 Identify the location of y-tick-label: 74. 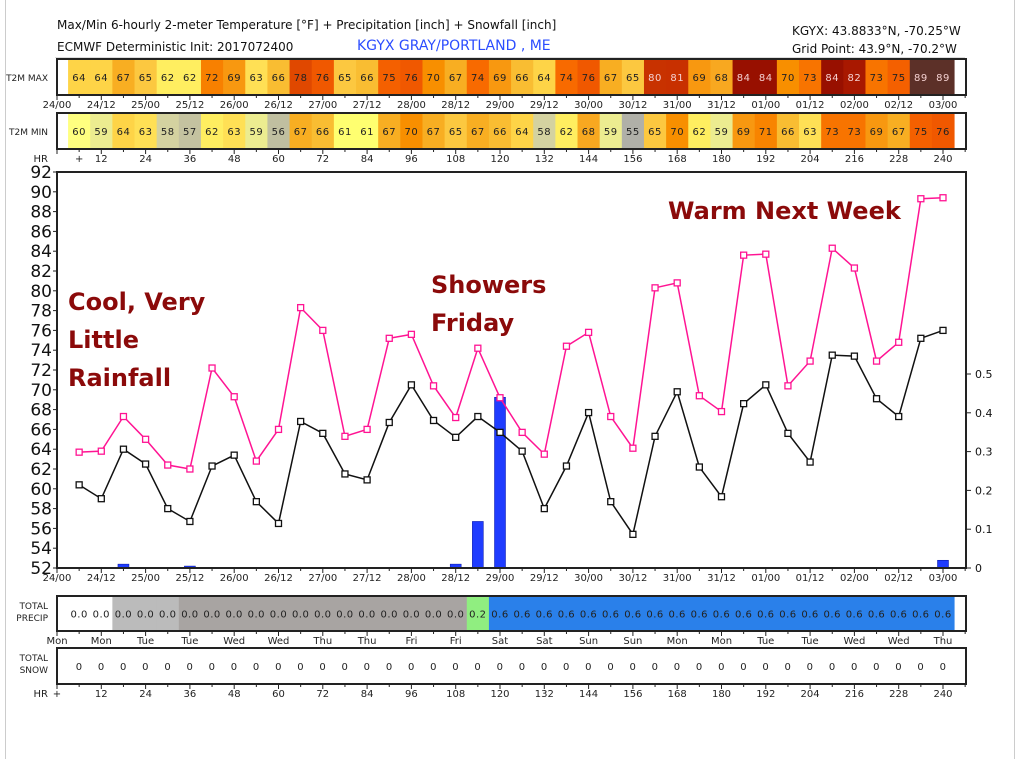
(41, 351).